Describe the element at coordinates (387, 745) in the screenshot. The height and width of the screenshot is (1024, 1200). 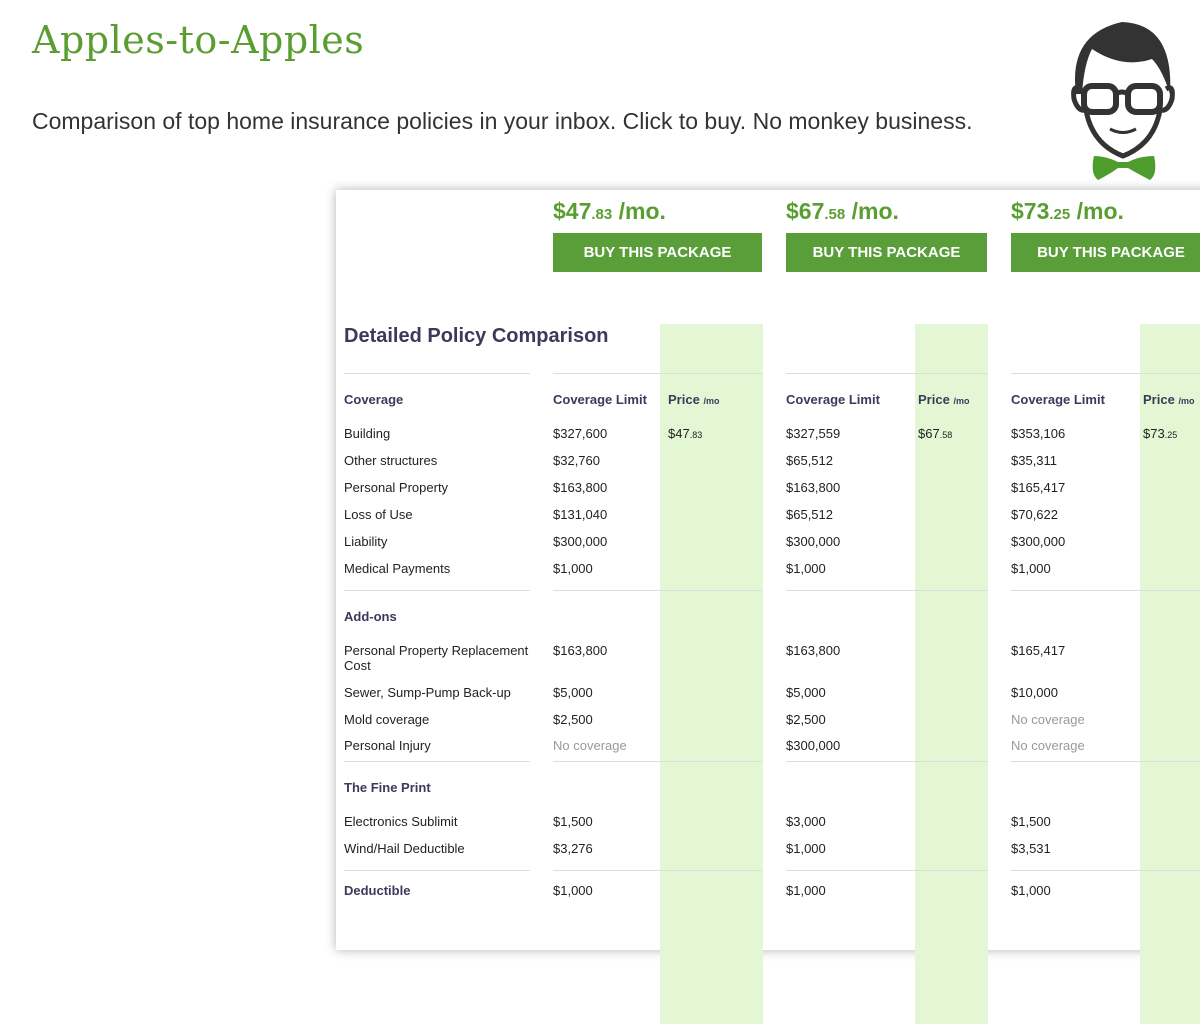
I see `row-label: Personal Injury` at that location.